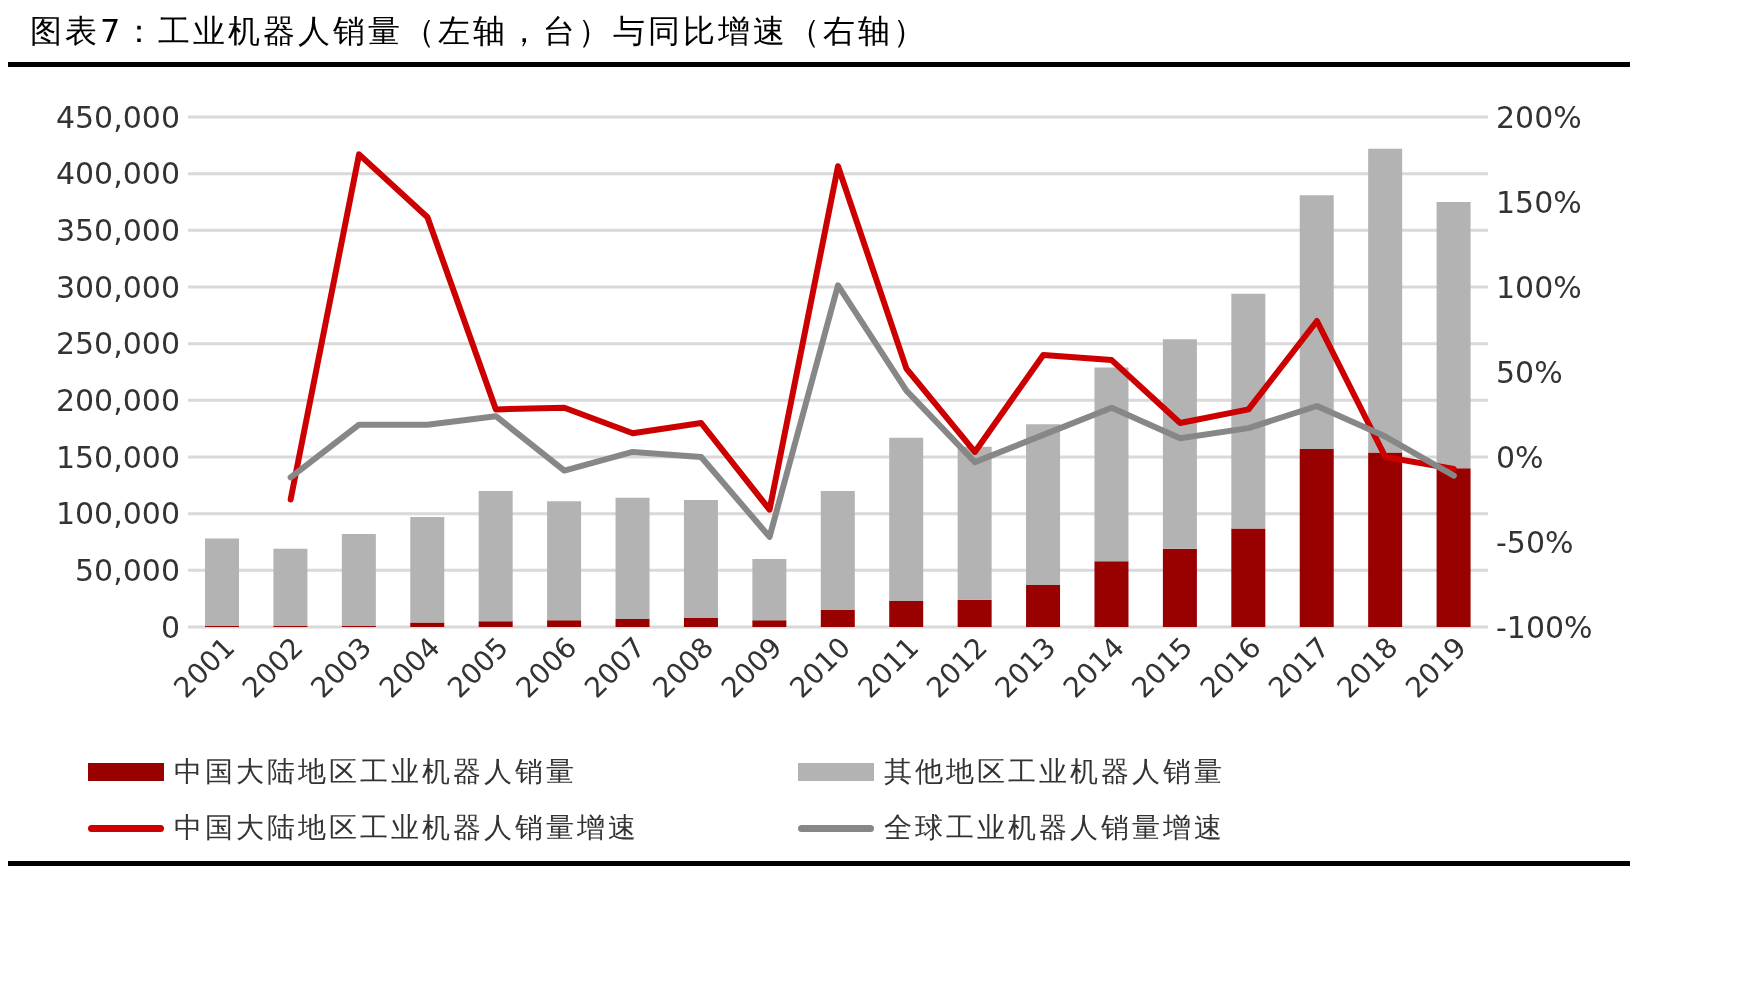 This screenshot has height=985, width=1748. I want to click on y-tick-label: 250,000, so click(117, 344).